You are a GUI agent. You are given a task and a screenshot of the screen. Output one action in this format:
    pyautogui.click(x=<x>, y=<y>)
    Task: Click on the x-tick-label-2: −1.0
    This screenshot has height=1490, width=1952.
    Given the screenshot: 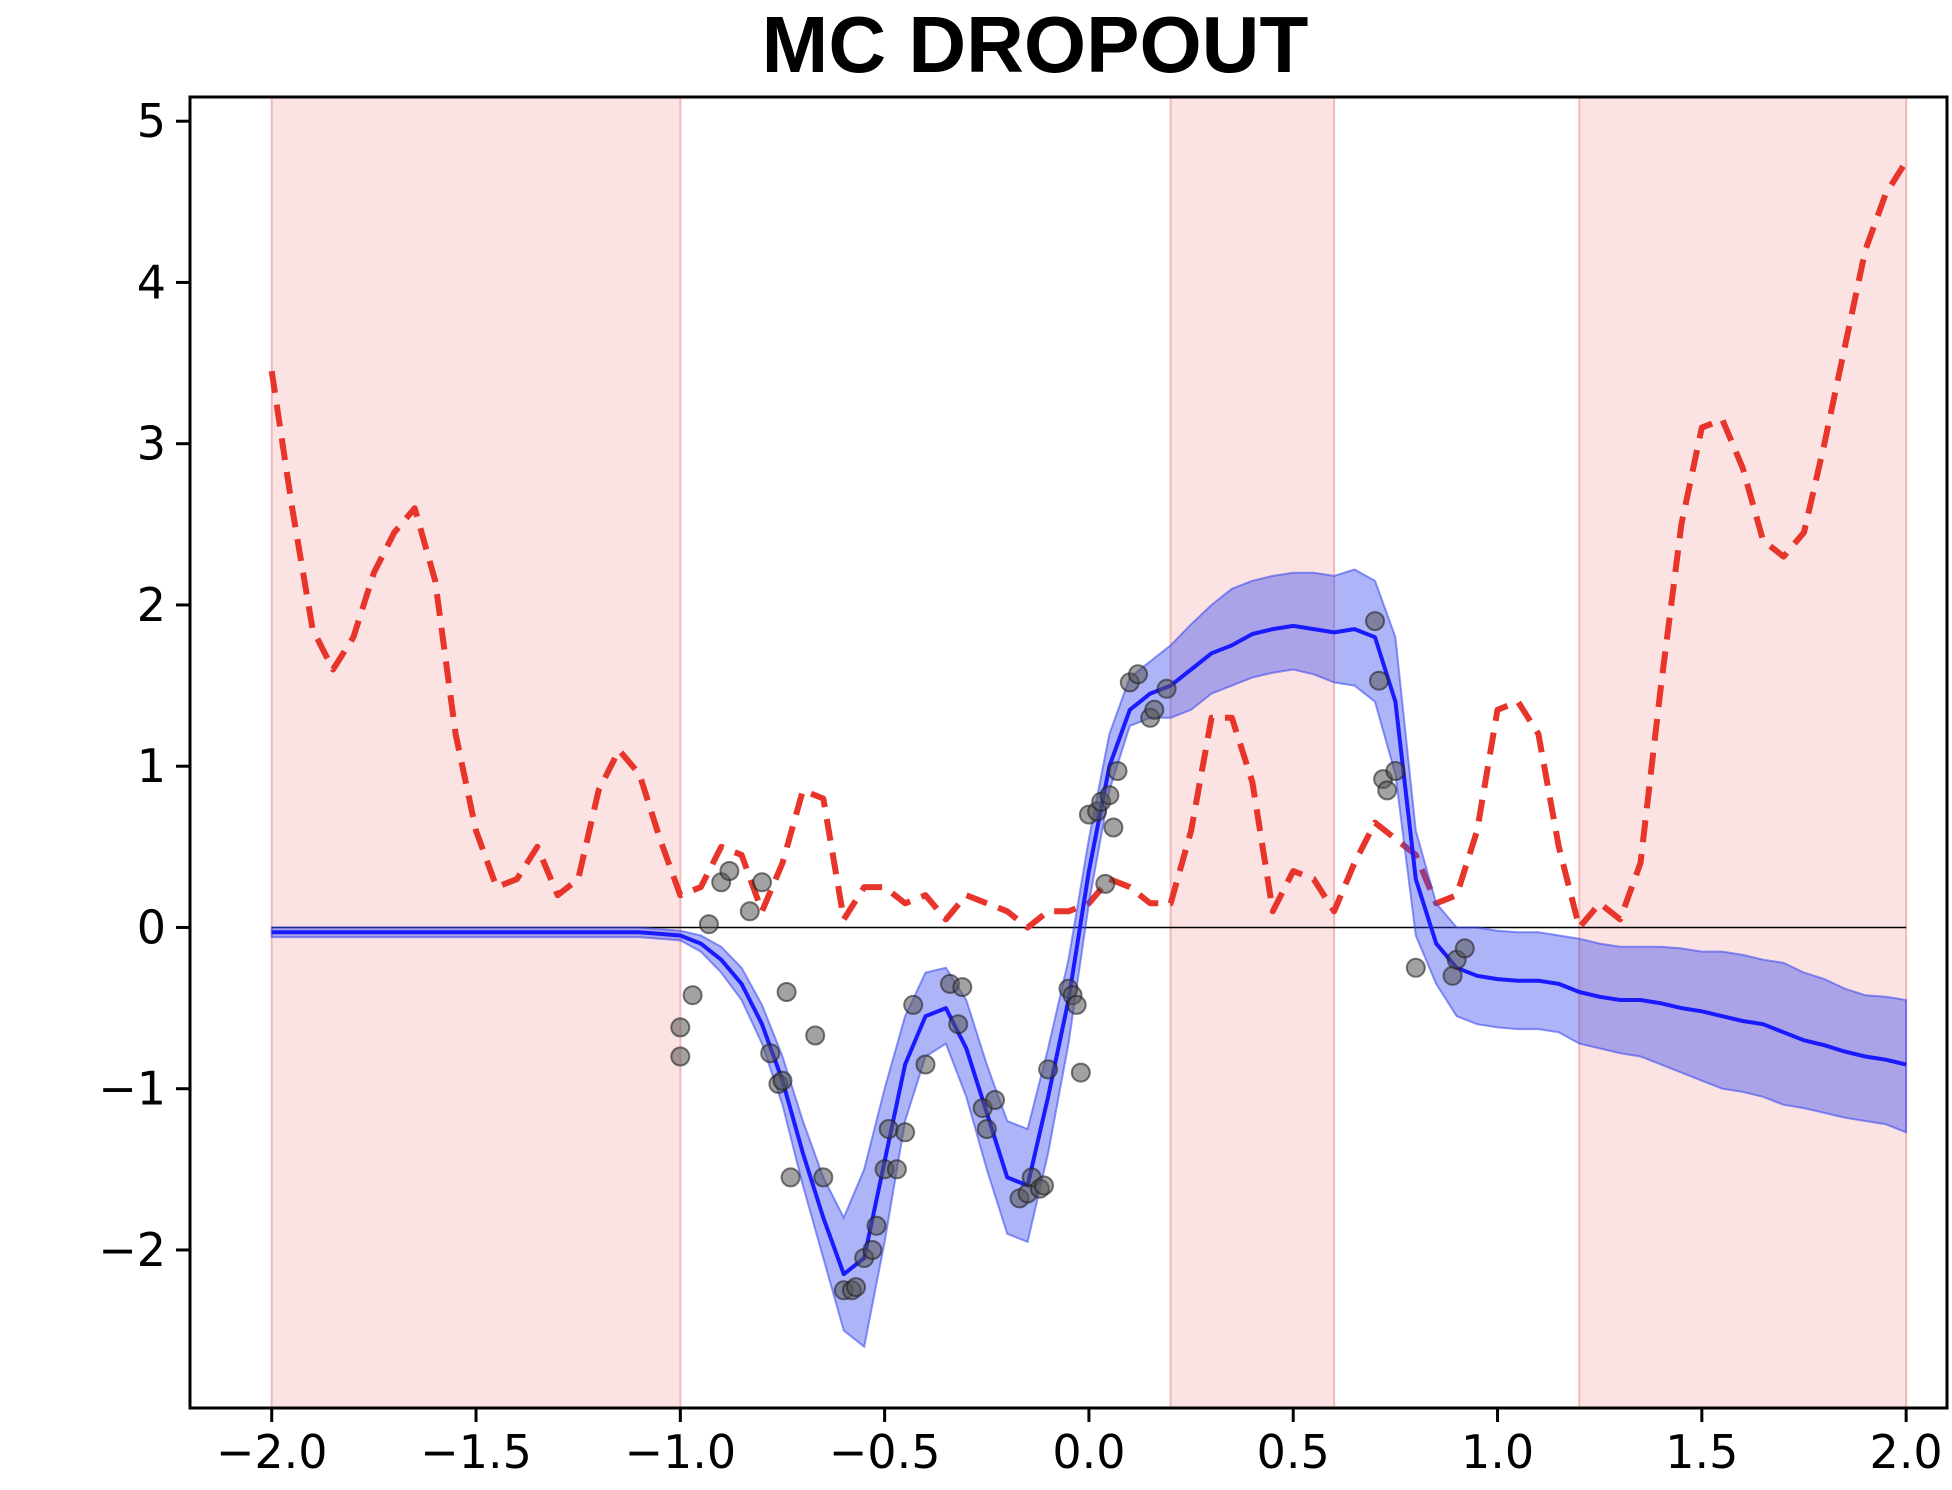 What is the action you would take?
    pyautogui.click(x=680, y=1452)
    